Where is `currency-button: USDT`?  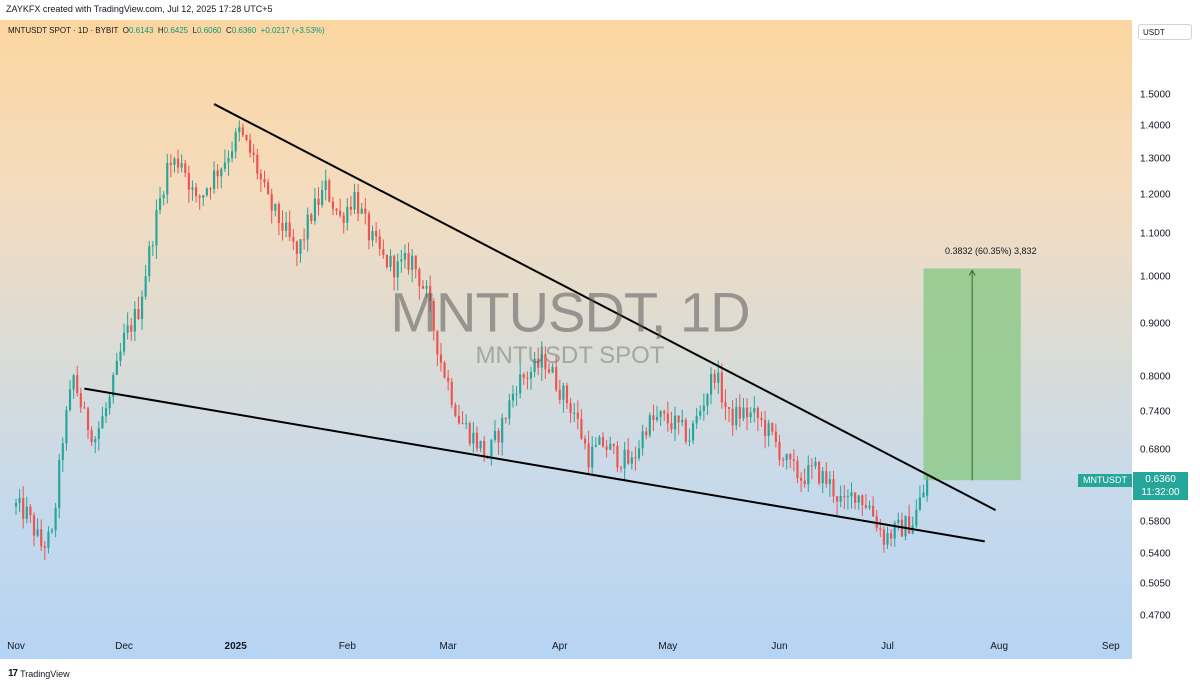
currency-button: USDT is located at coordinates (1165, 32).